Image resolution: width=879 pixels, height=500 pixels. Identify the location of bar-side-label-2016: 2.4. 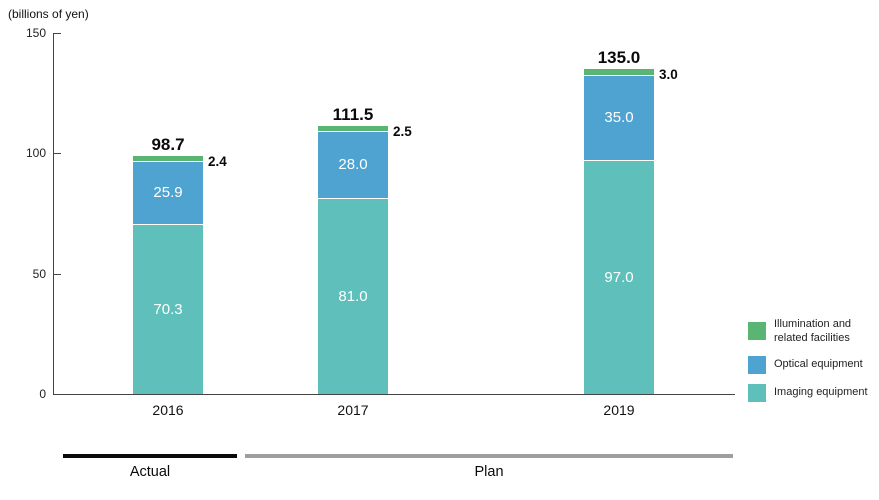
(217, 162).